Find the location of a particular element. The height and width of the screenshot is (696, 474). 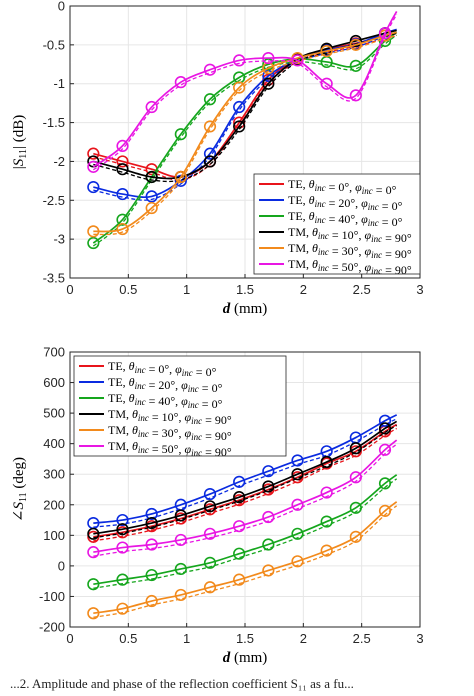

series-TM30 is located at coordinates (242, 560).